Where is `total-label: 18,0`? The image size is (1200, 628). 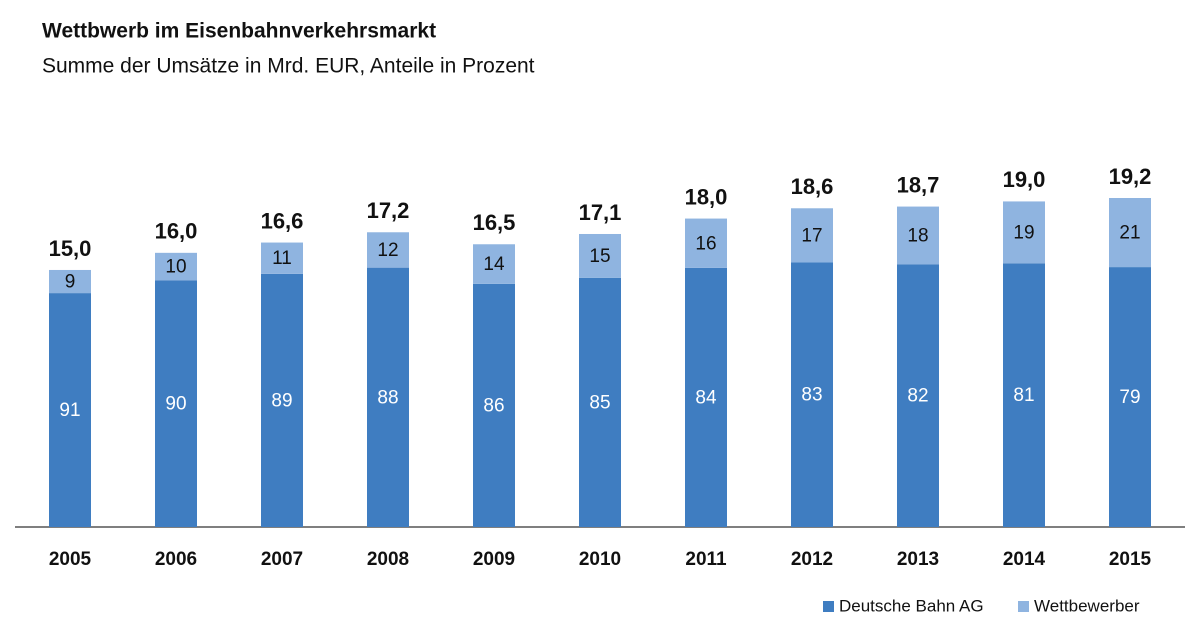
total-label: 18,0 is located at coordinates (706, 196).